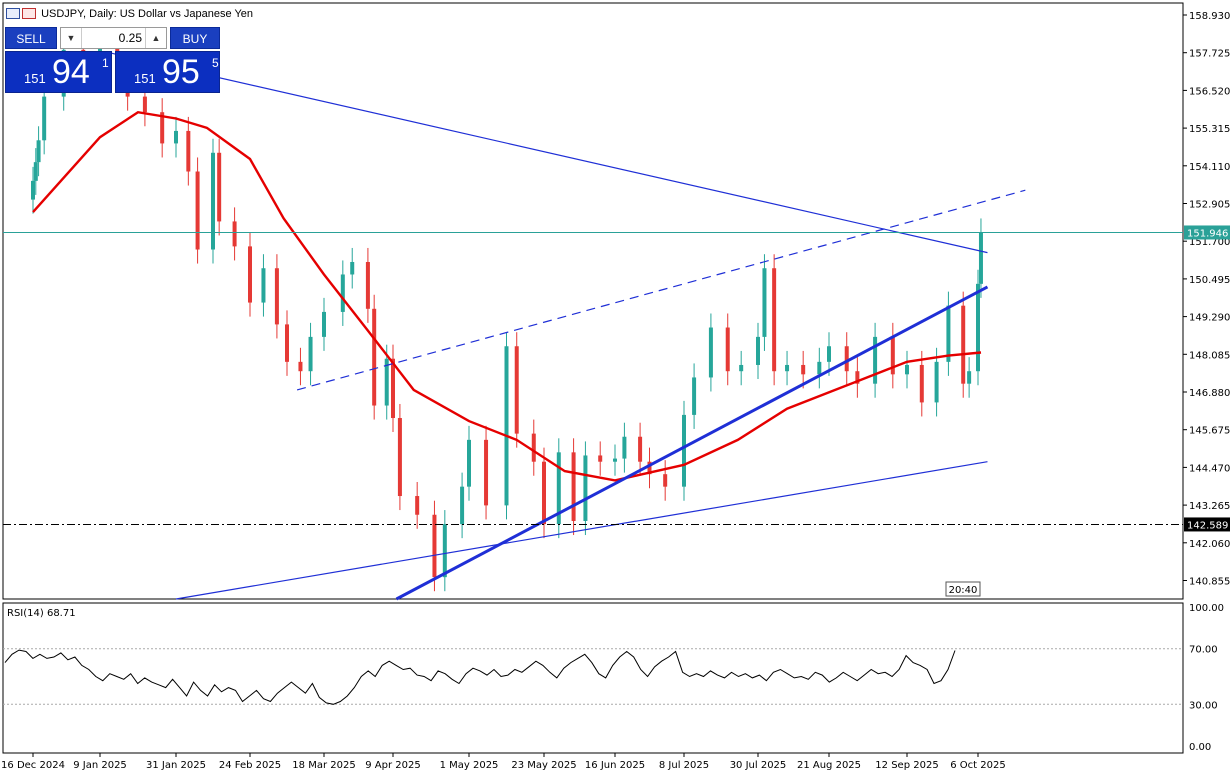 This screenshot has width=1232, height=775. What do you see at coordinates (1209, 167) in the screenshot?
I see `price-axis-tick-label: 154.110` at bounding box center [1209, 167].